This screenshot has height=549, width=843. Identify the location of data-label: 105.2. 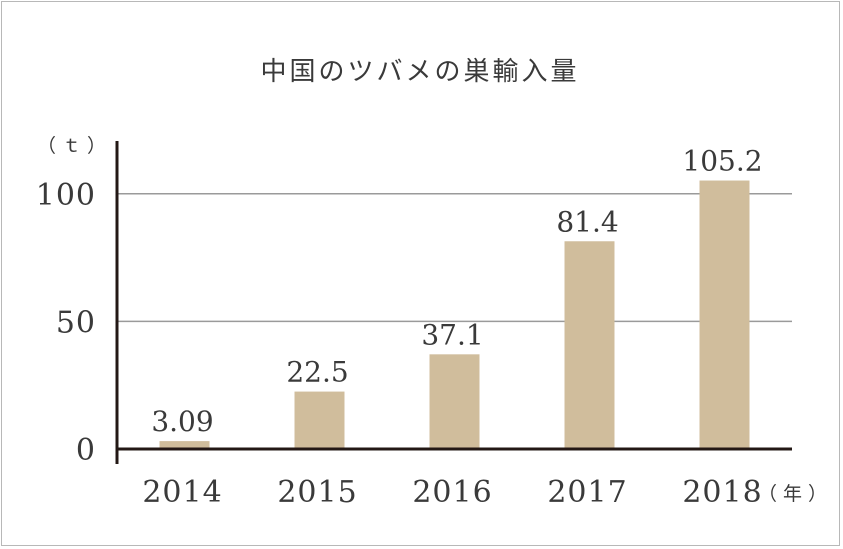
(722, 161).